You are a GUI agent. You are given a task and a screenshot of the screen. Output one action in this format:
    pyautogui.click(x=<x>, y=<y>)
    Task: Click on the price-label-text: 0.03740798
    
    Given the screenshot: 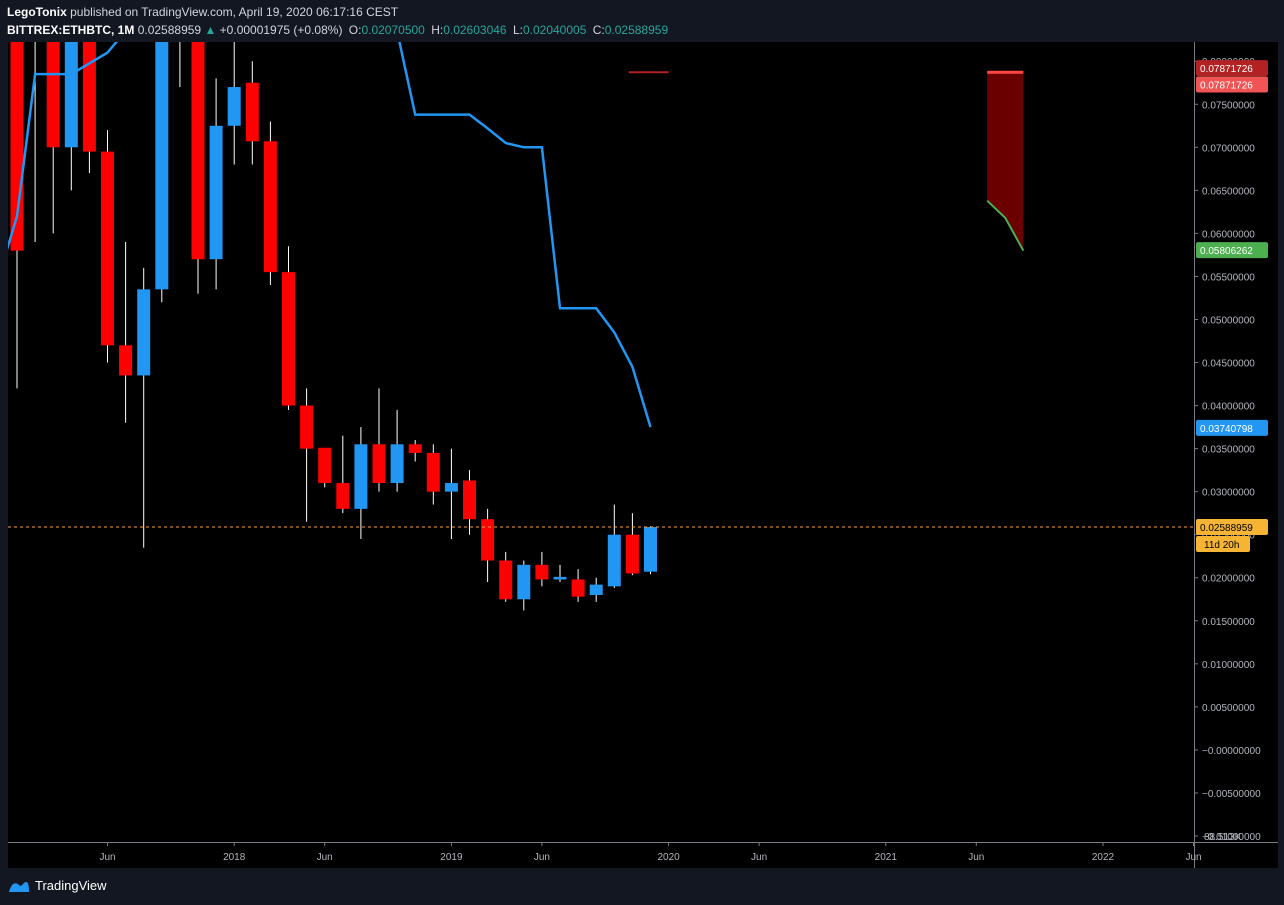 What is the action you would take?
    pyautogui.click(x=1226, y=429)
    